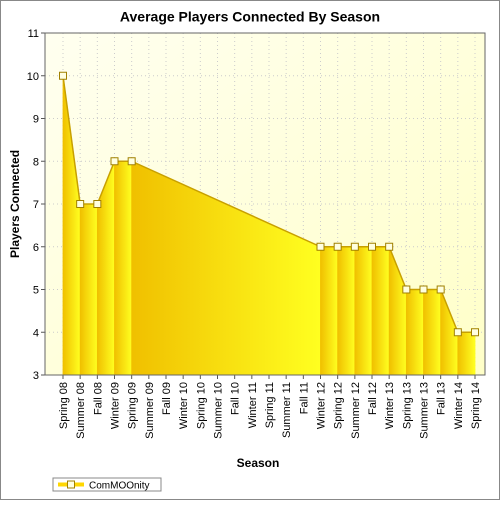 This screenshot has width=500, height=505. What do you see at coordinates (304, 398) in the screenshot?
I see `x-tick-label: Fall 11` at bounding box center [304, 398].